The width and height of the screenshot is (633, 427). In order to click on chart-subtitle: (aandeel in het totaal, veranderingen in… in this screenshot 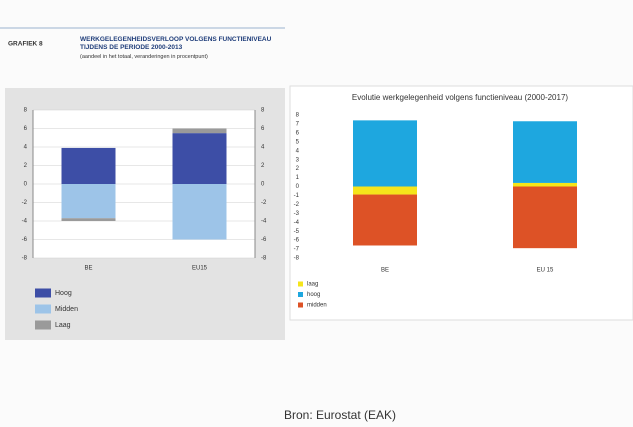, I will do `click(144, 57)`.